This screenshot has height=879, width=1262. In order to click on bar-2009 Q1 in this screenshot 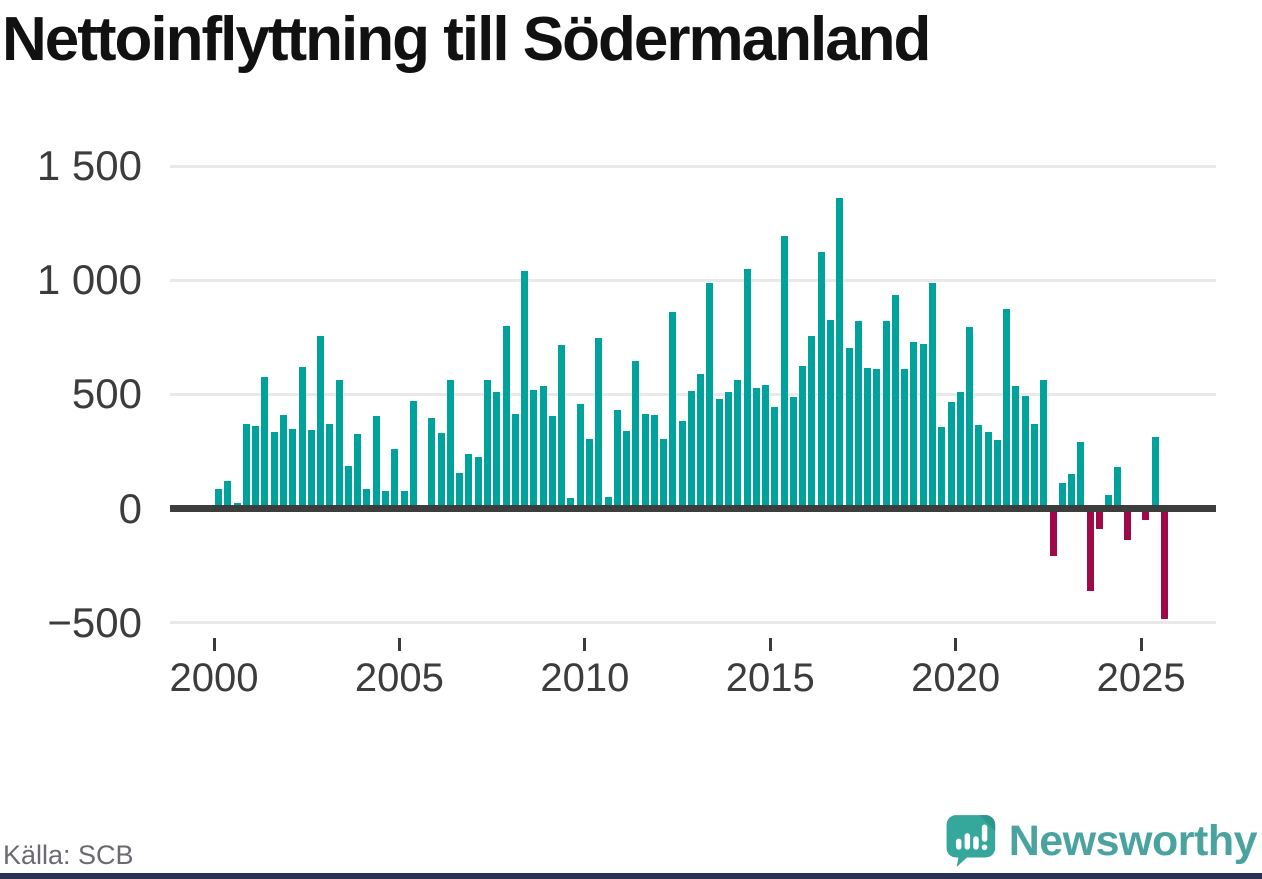, I will do `click(552, 462)`.